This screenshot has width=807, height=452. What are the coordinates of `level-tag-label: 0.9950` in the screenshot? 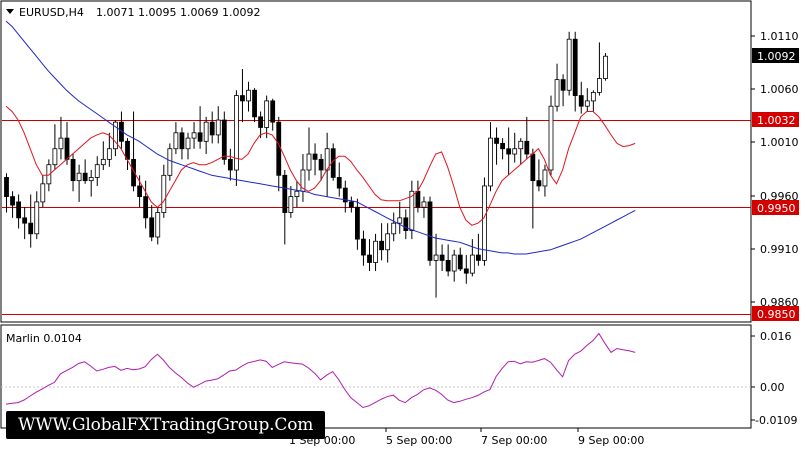 It's located at (776, 208).